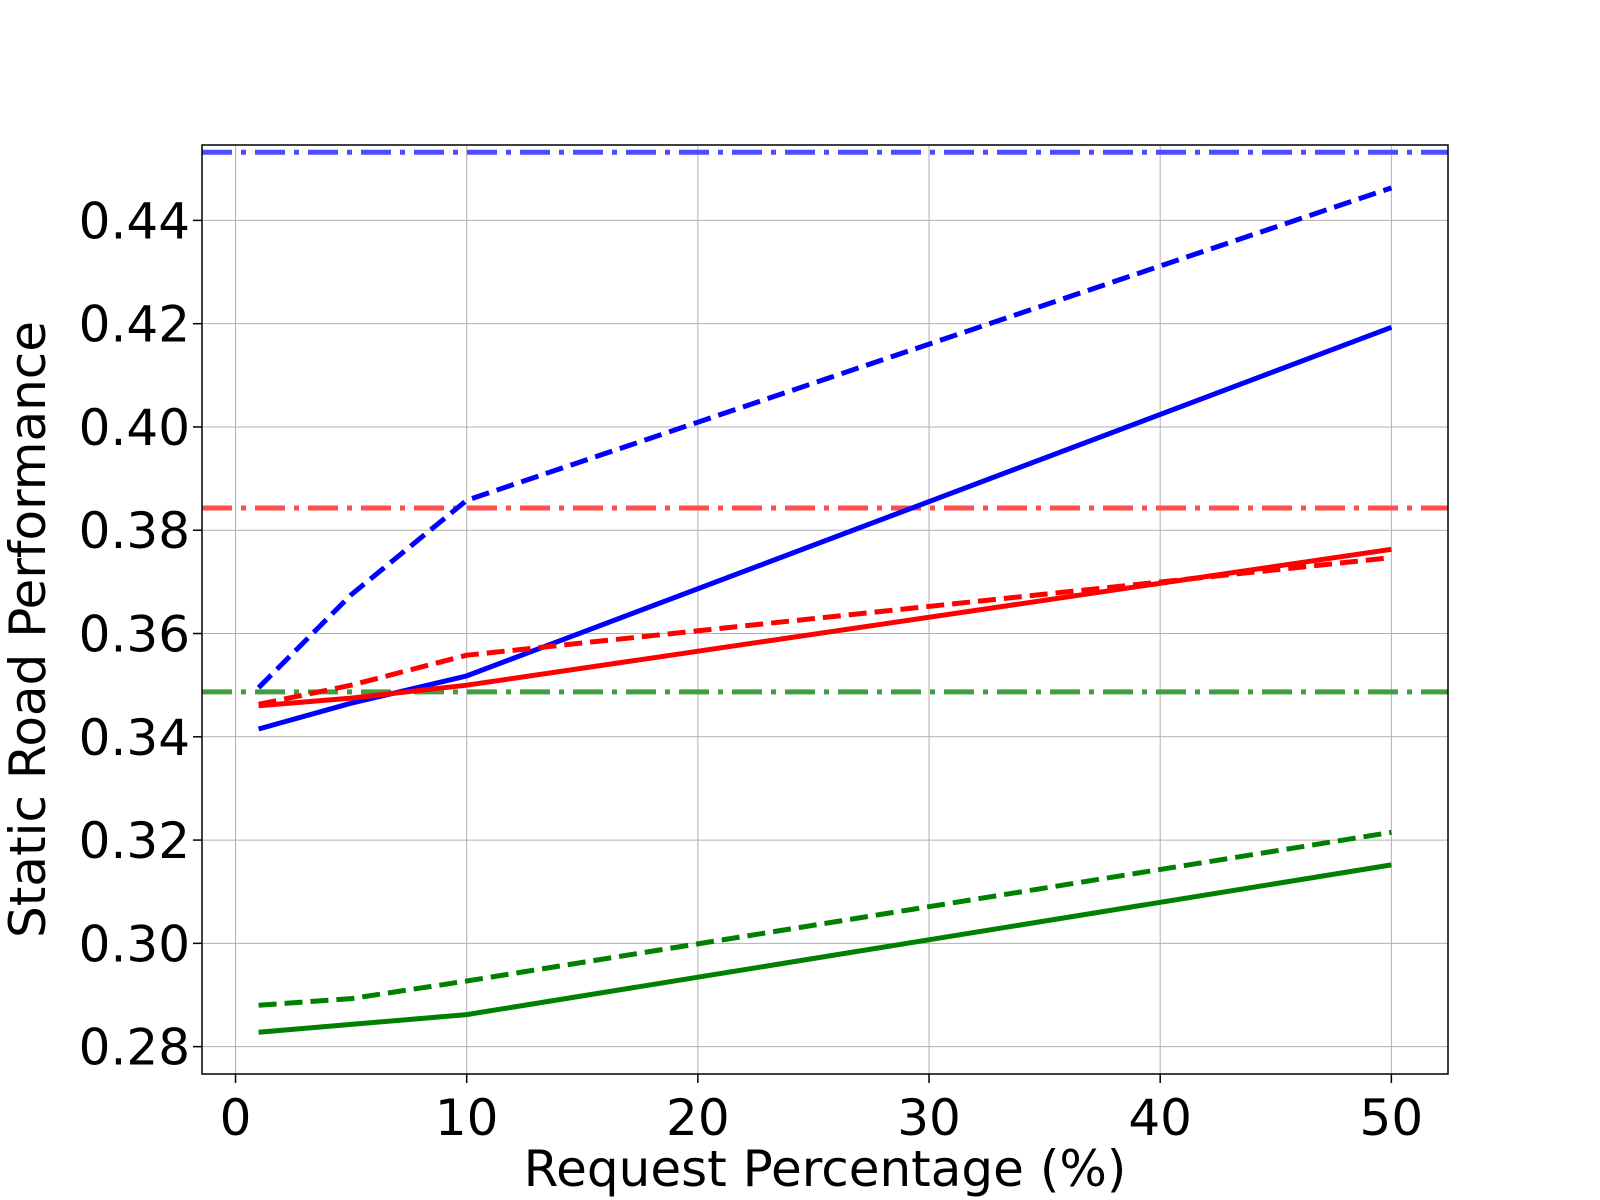  I want to click on x-tick-label: 50, so click(1392, 1118).